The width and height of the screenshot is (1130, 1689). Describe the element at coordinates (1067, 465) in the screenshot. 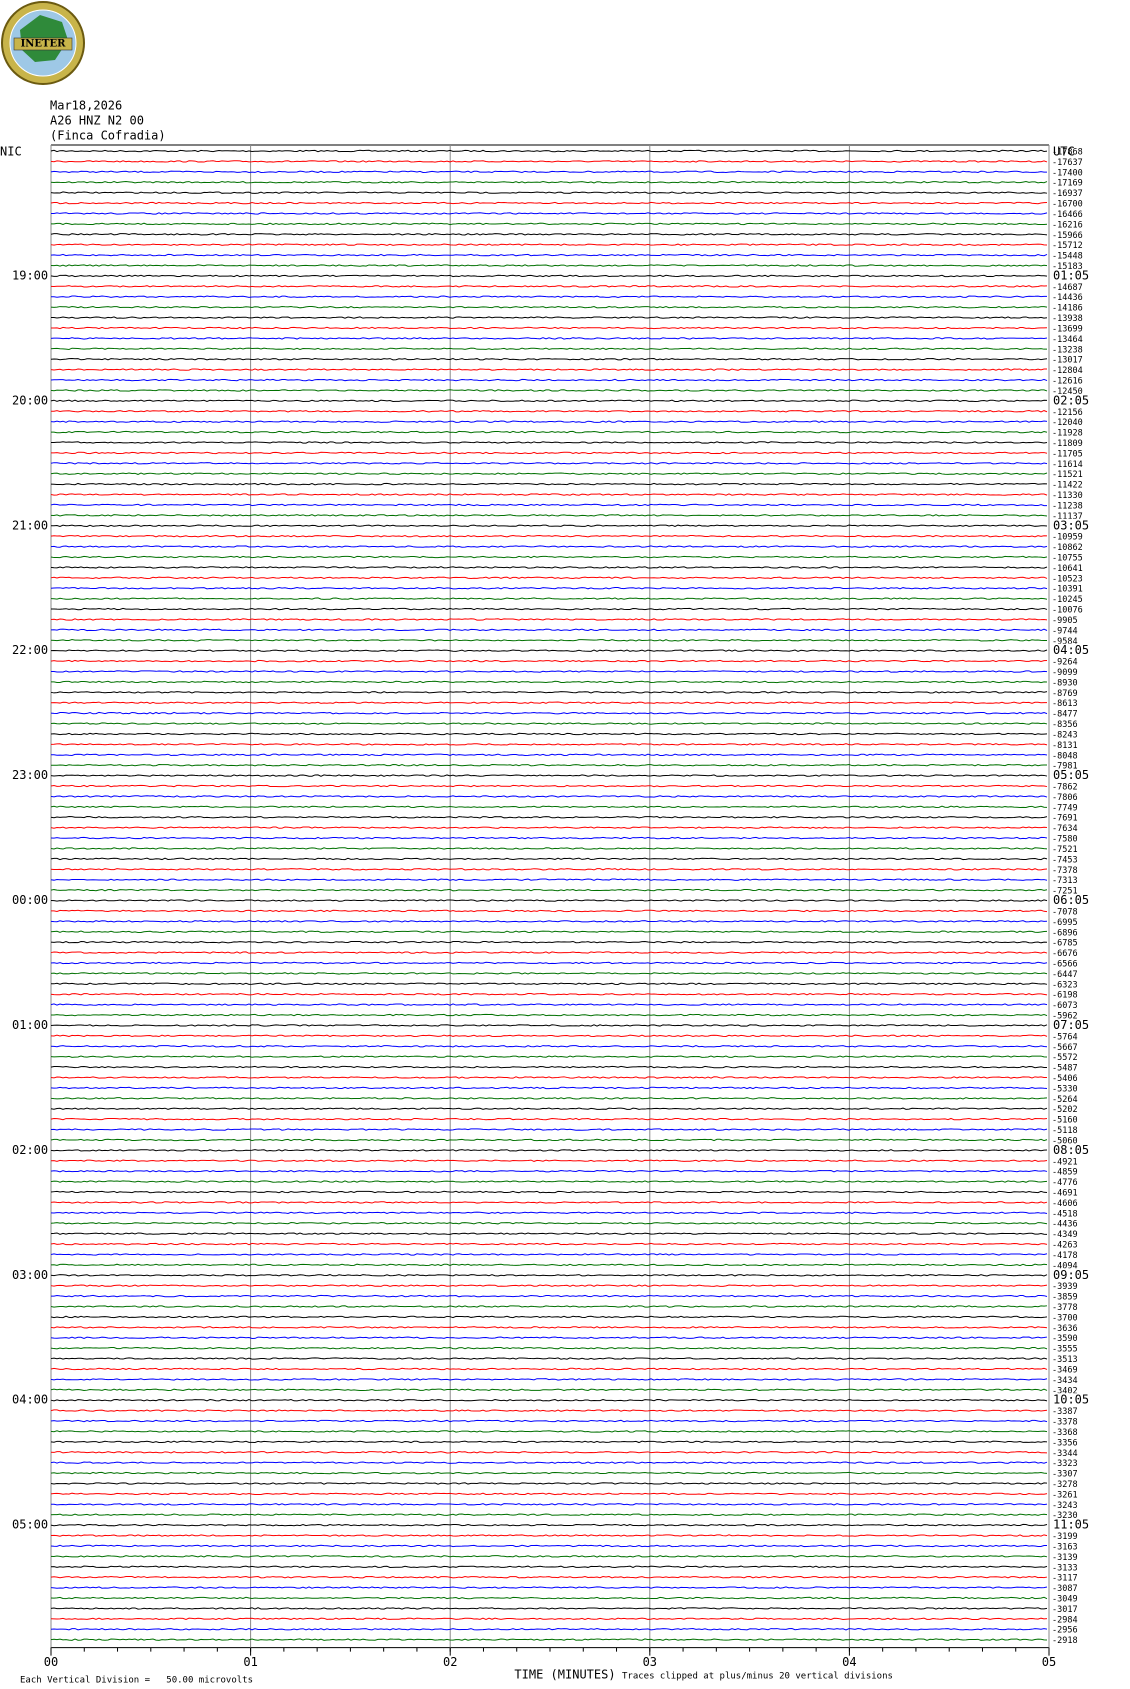

I see `trace-label: -11614` at that location.